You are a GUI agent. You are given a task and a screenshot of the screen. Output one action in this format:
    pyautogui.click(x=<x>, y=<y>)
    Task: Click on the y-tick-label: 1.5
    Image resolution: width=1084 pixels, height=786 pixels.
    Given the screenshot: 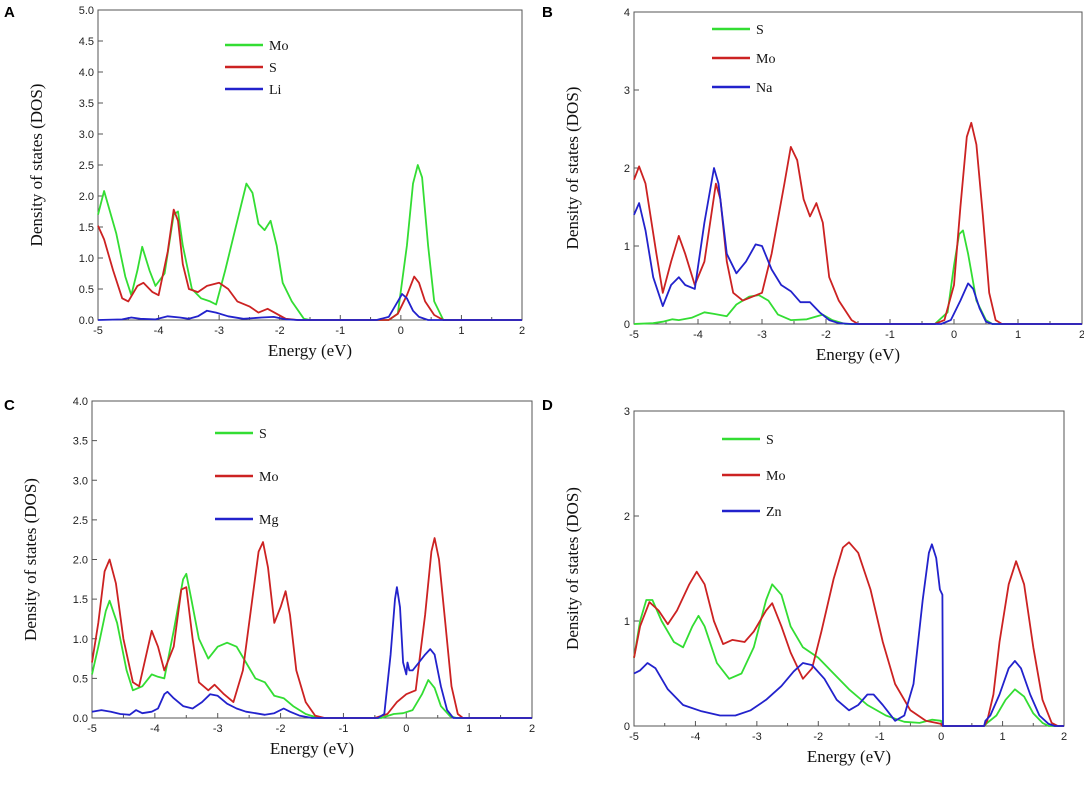 What is the action you would take?
    pyautogui.click(x=80, y=600)
    